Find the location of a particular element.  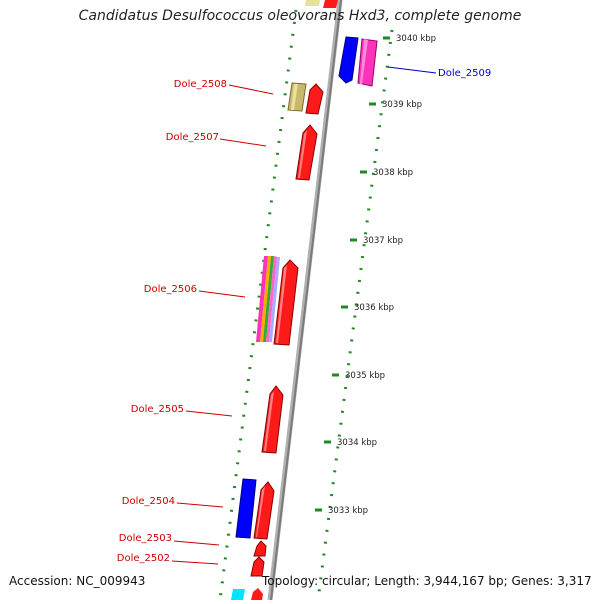

gene-label: Dole_2504 is located at coordinates (148, 501).